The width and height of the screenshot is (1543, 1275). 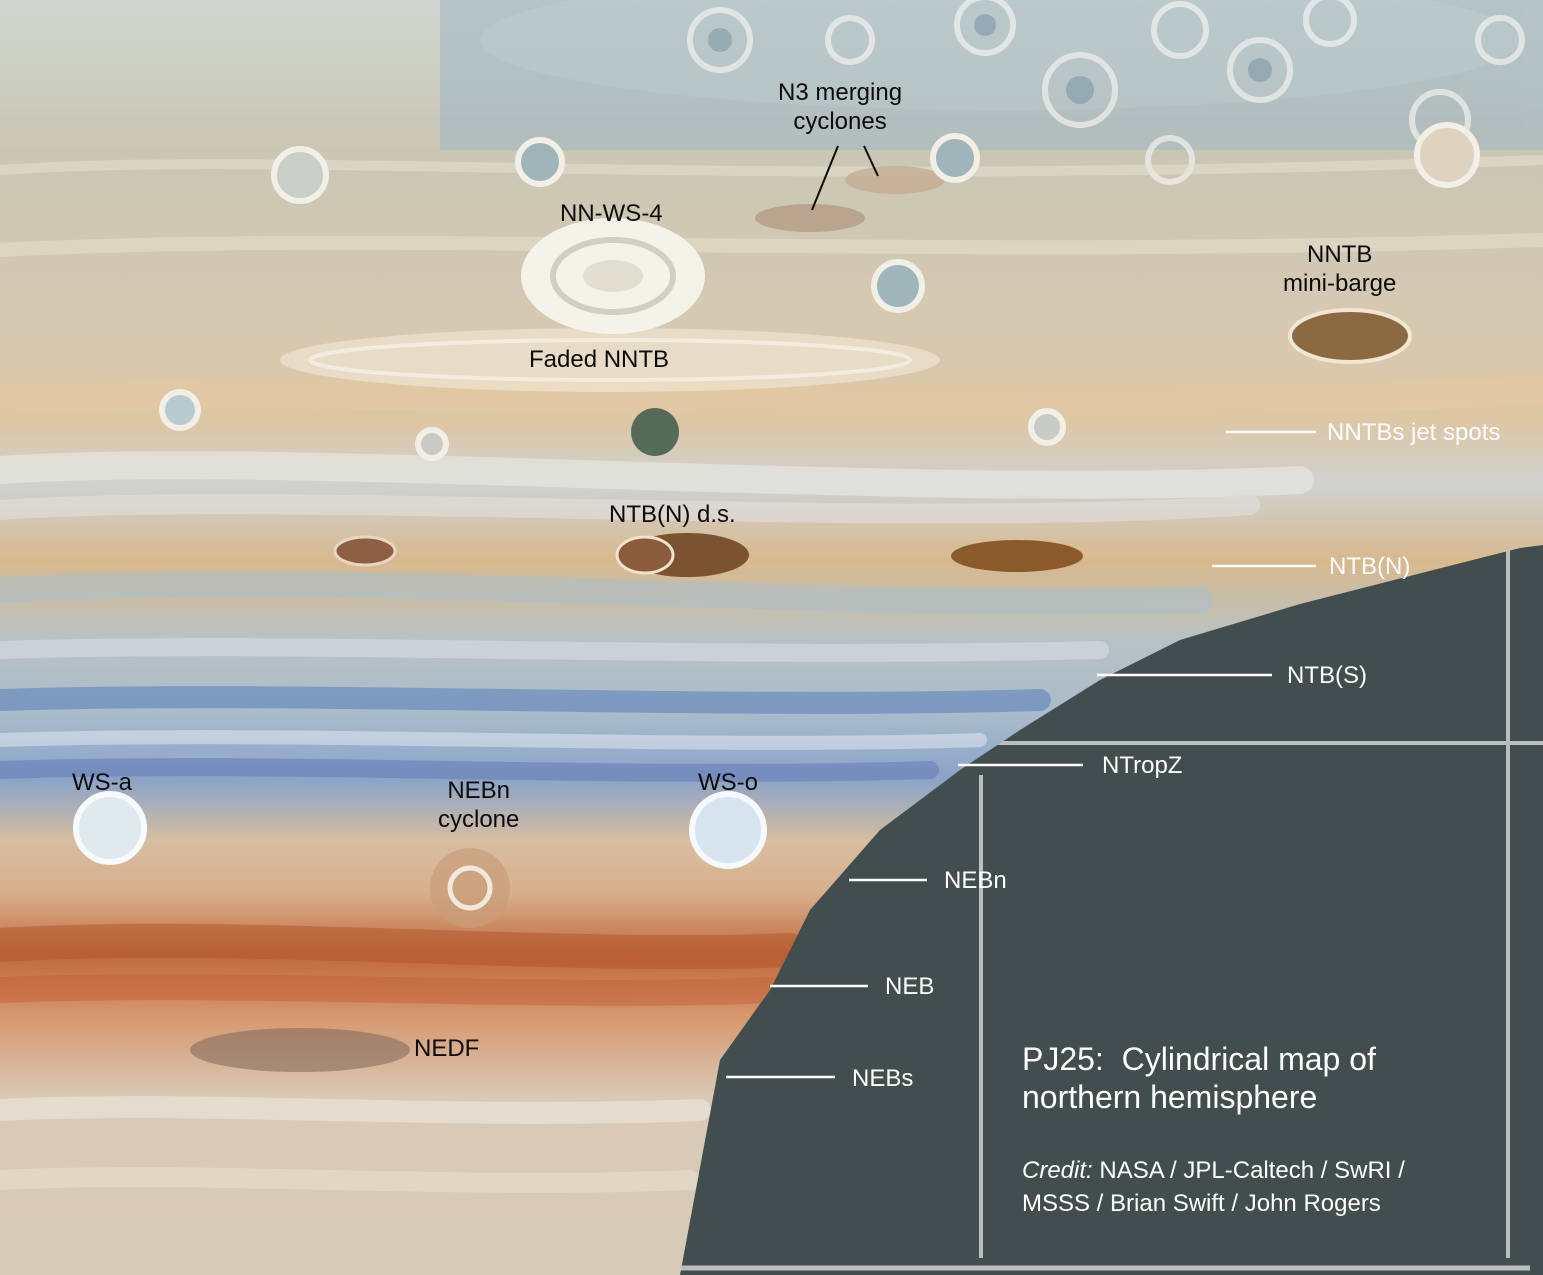 What do you see at coordinates (1414, 432) in the screenshot?
I see `label-nntbs-jet-spots: NNTBs jet spots` at bounding box center [1414, 432].